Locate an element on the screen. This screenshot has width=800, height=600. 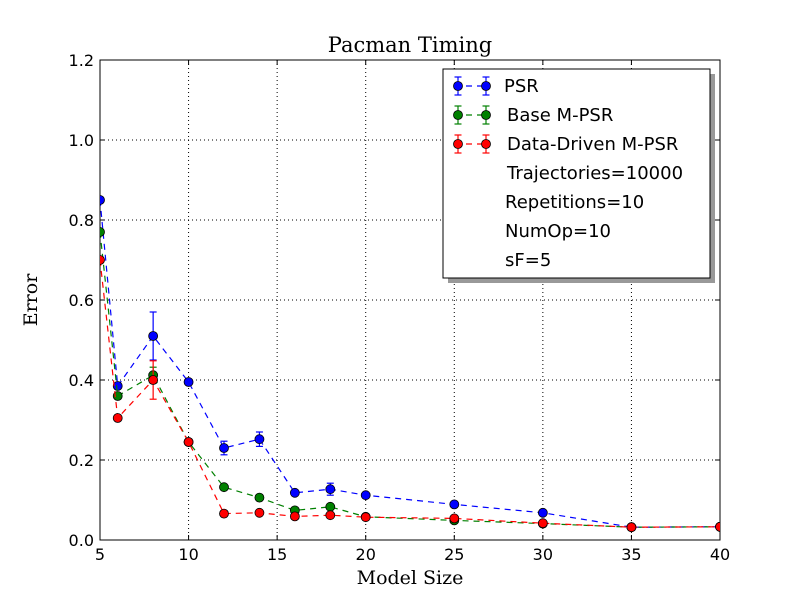
legend-entry-2: Base M-PSR is located at coordinates (533, 115).